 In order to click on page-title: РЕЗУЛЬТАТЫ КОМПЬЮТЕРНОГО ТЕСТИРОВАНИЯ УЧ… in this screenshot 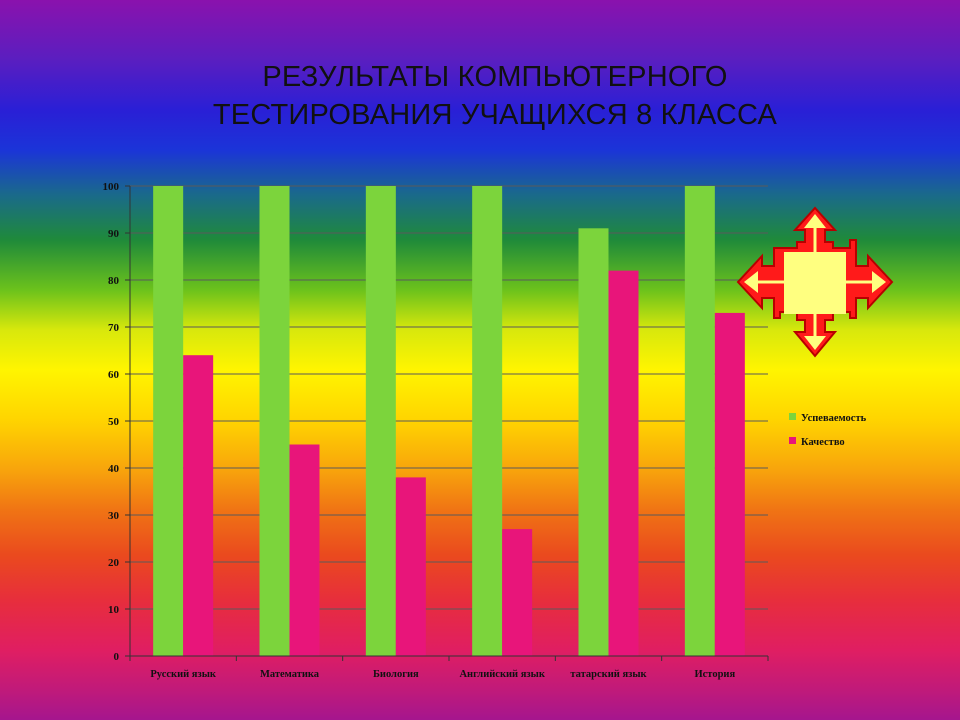, I will do `click(480, 96)`.